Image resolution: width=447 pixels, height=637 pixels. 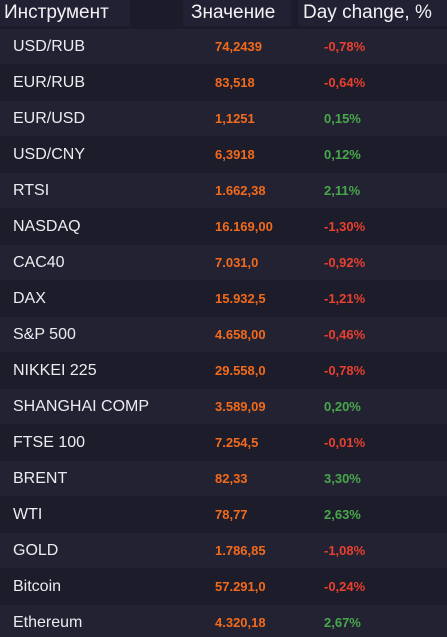 I want to click on instrument-name: GOLD, so click(x=36, y=550).